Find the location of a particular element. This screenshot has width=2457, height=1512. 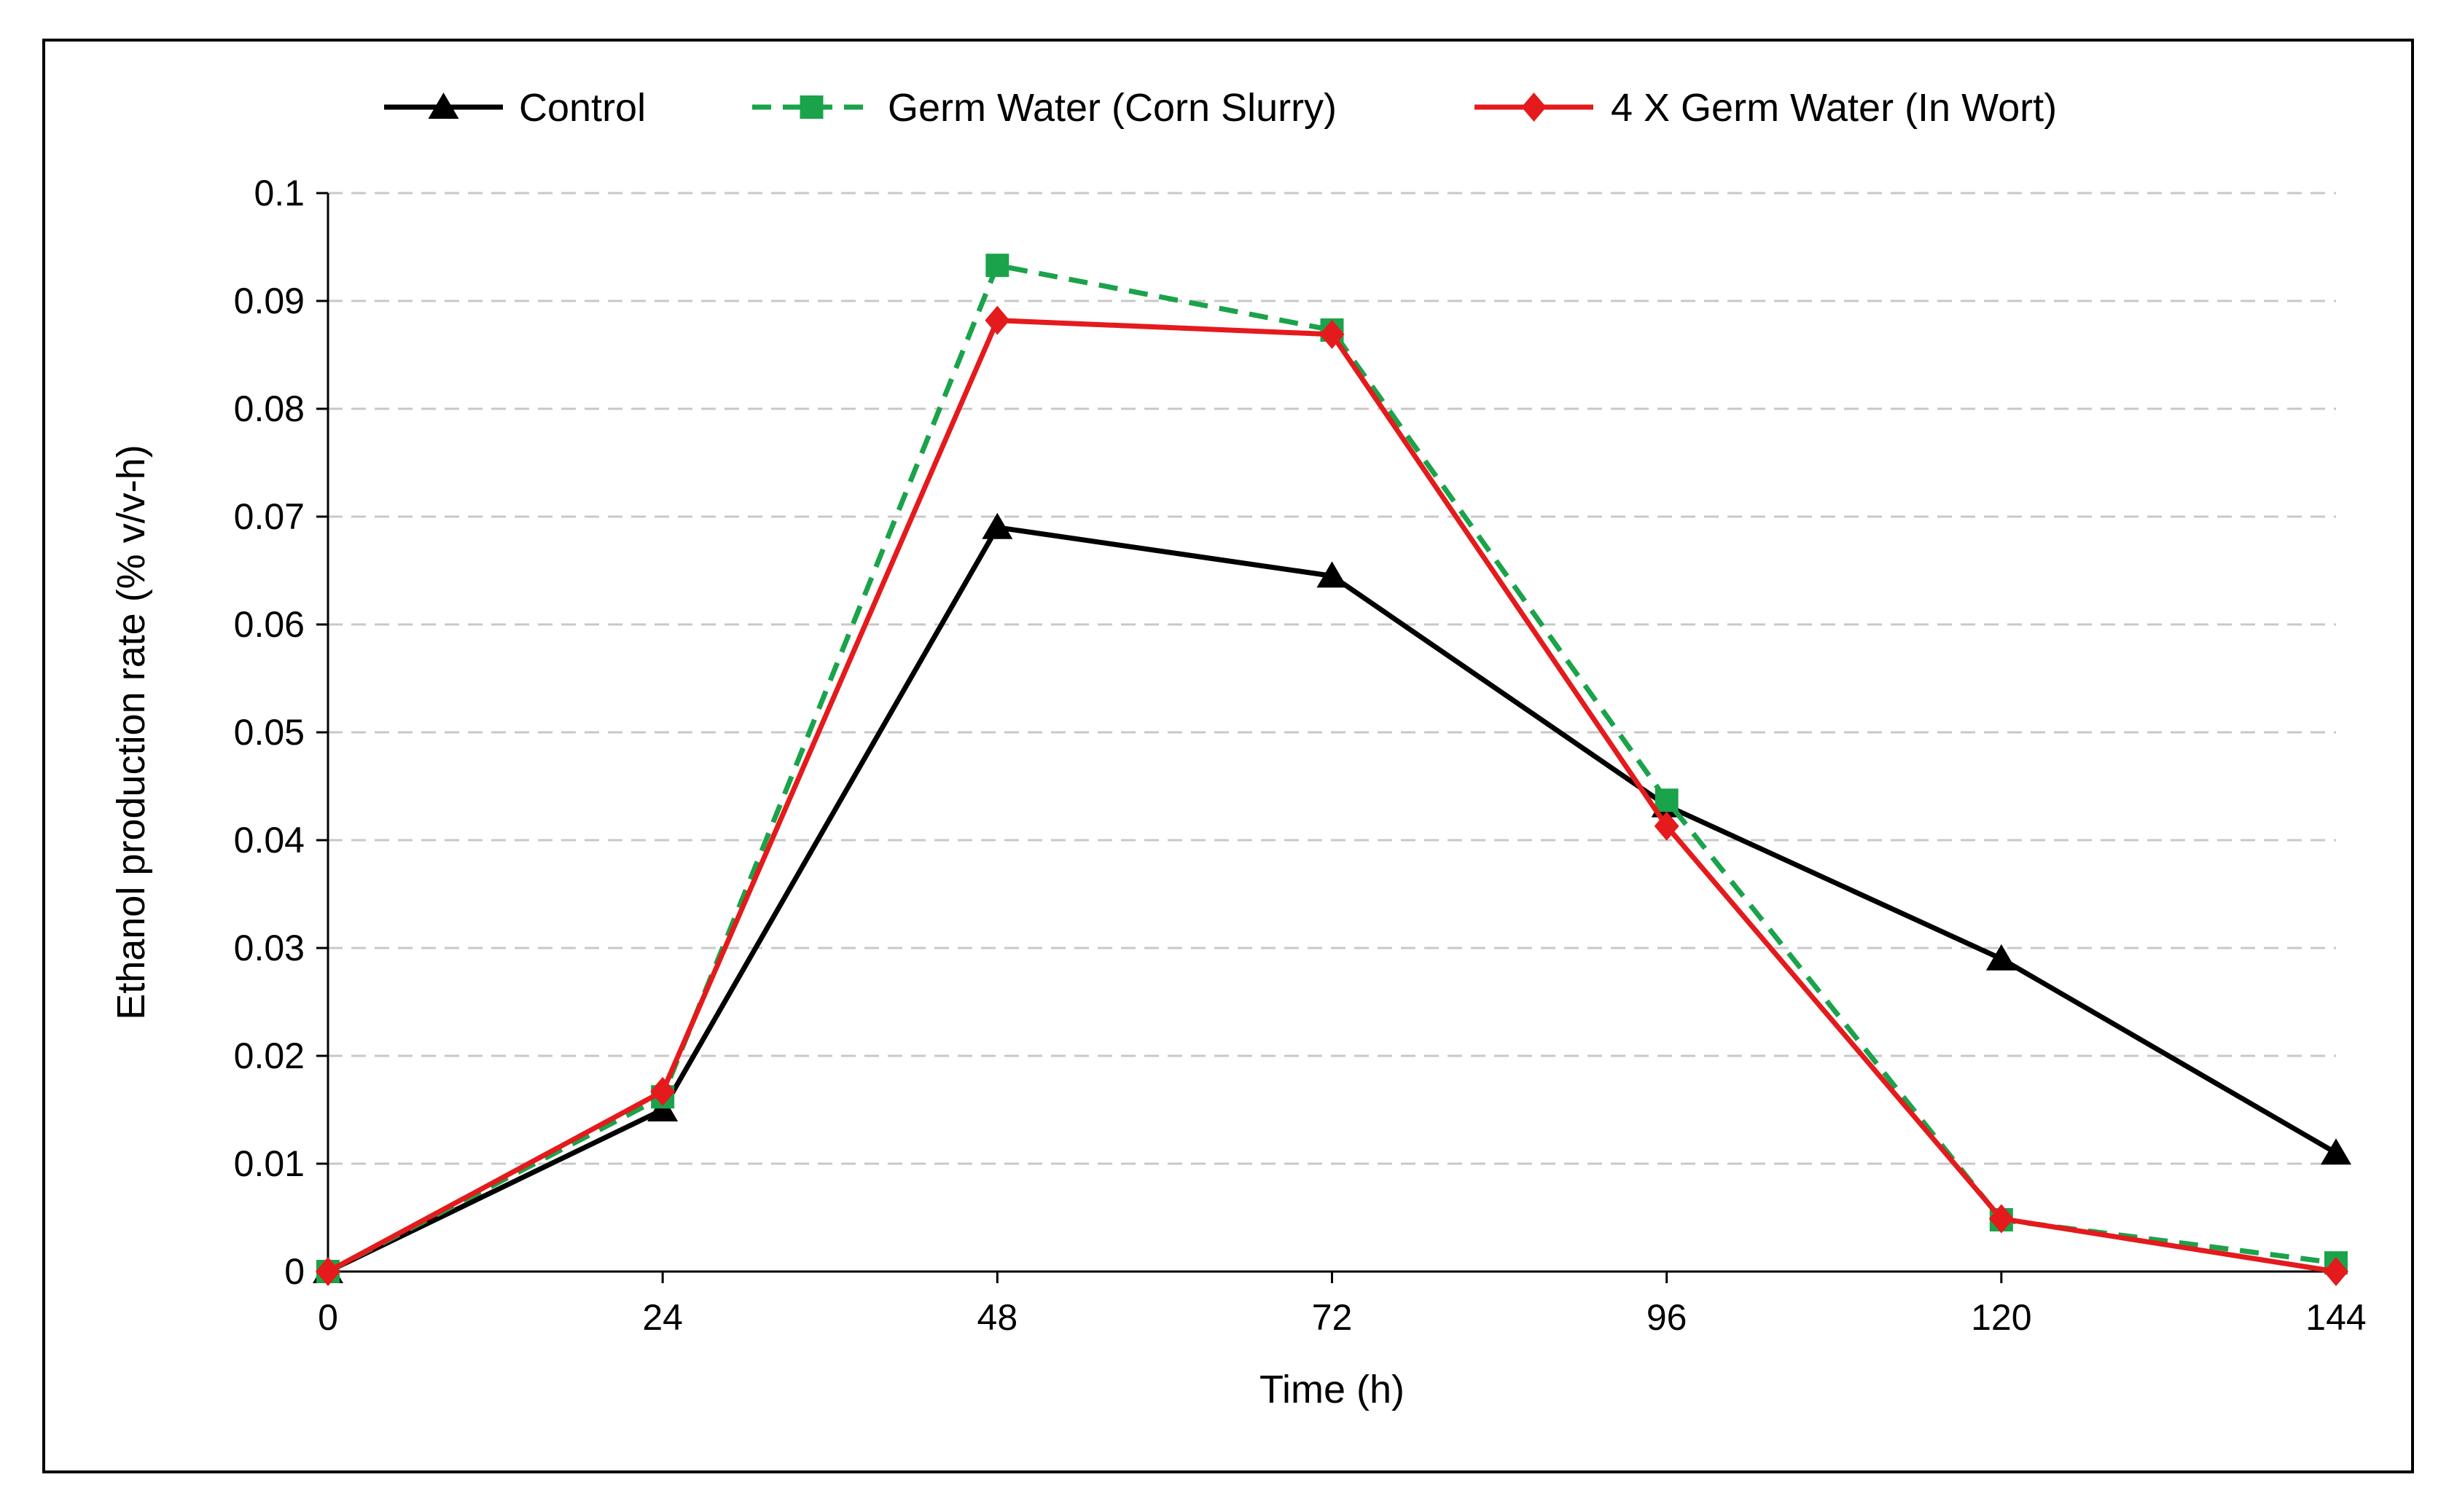

x-tick-label: 0 is located at coordinates (328, 1317).